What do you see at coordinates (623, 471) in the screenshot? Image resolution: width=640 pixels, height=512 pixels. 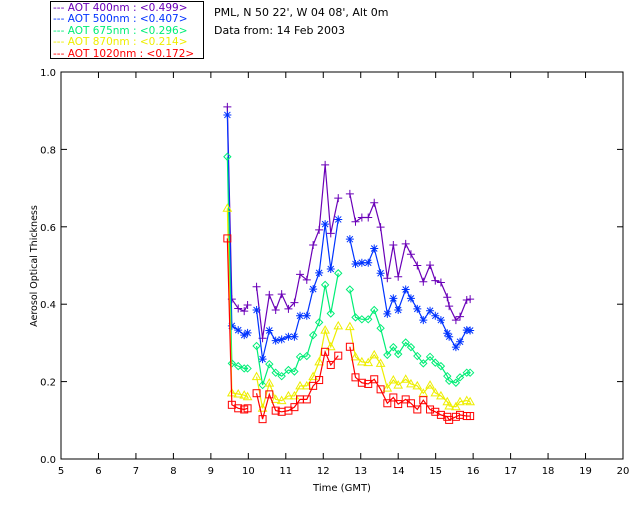 I see `x-tick-label: 20` at bounding box center [623, 471].